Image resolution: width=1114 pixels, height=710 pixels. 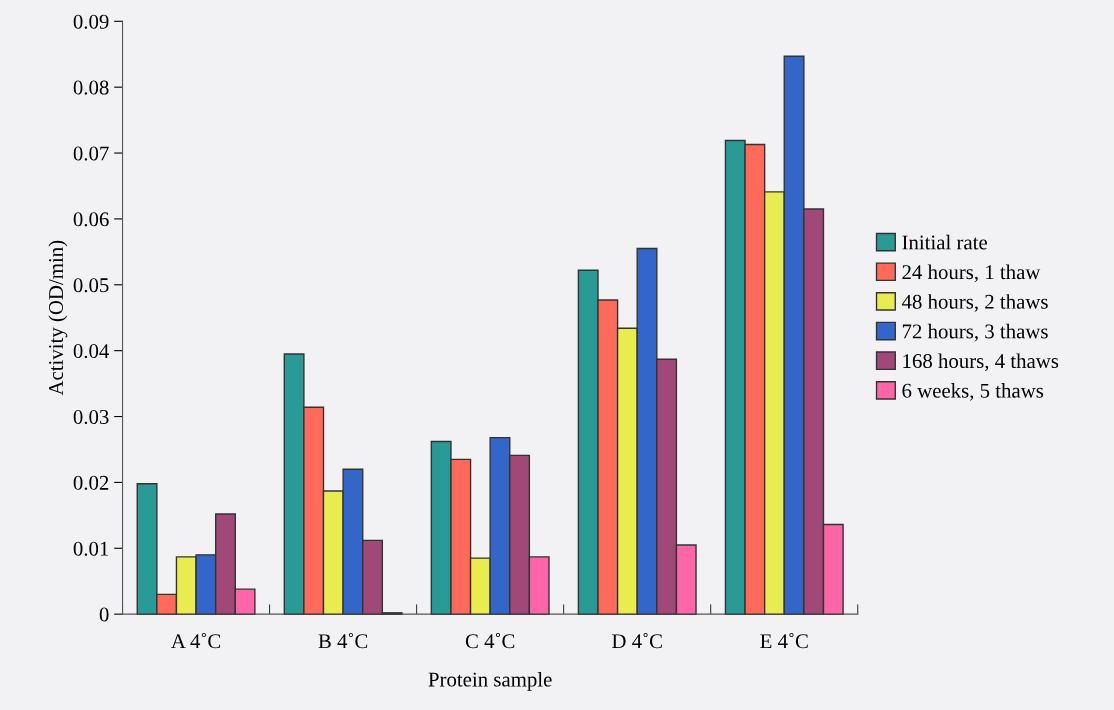 I want to click on legend-label: Initial rate, so click(x=944, y=242).